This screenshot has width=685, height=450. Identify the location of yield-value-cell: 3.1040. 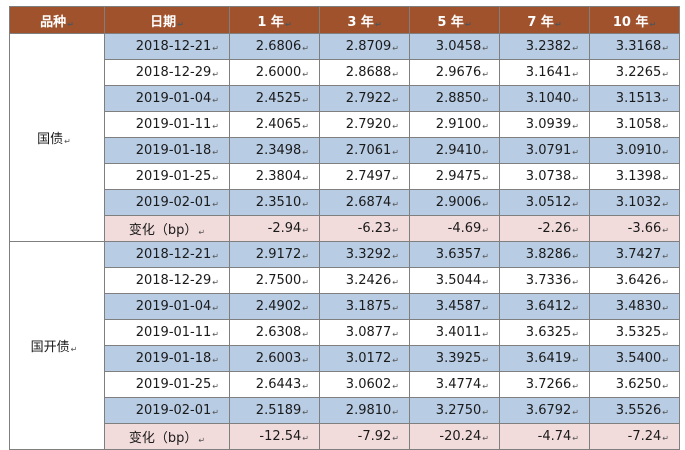
(544, 98).